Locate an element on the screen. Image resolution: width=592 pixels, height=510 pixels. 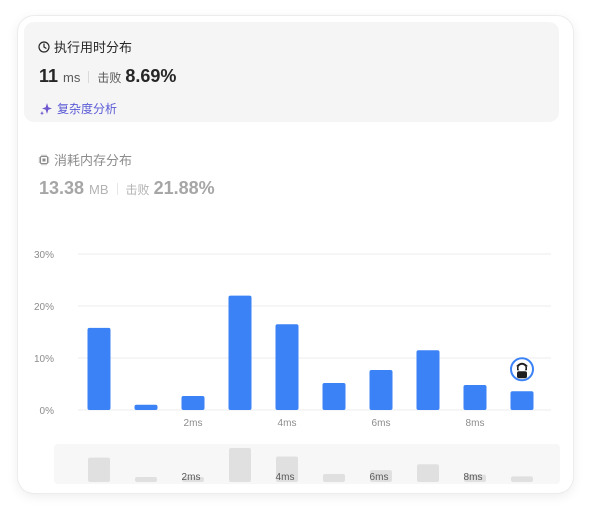
memory-unit: MB is located at coordinates (99, 189).